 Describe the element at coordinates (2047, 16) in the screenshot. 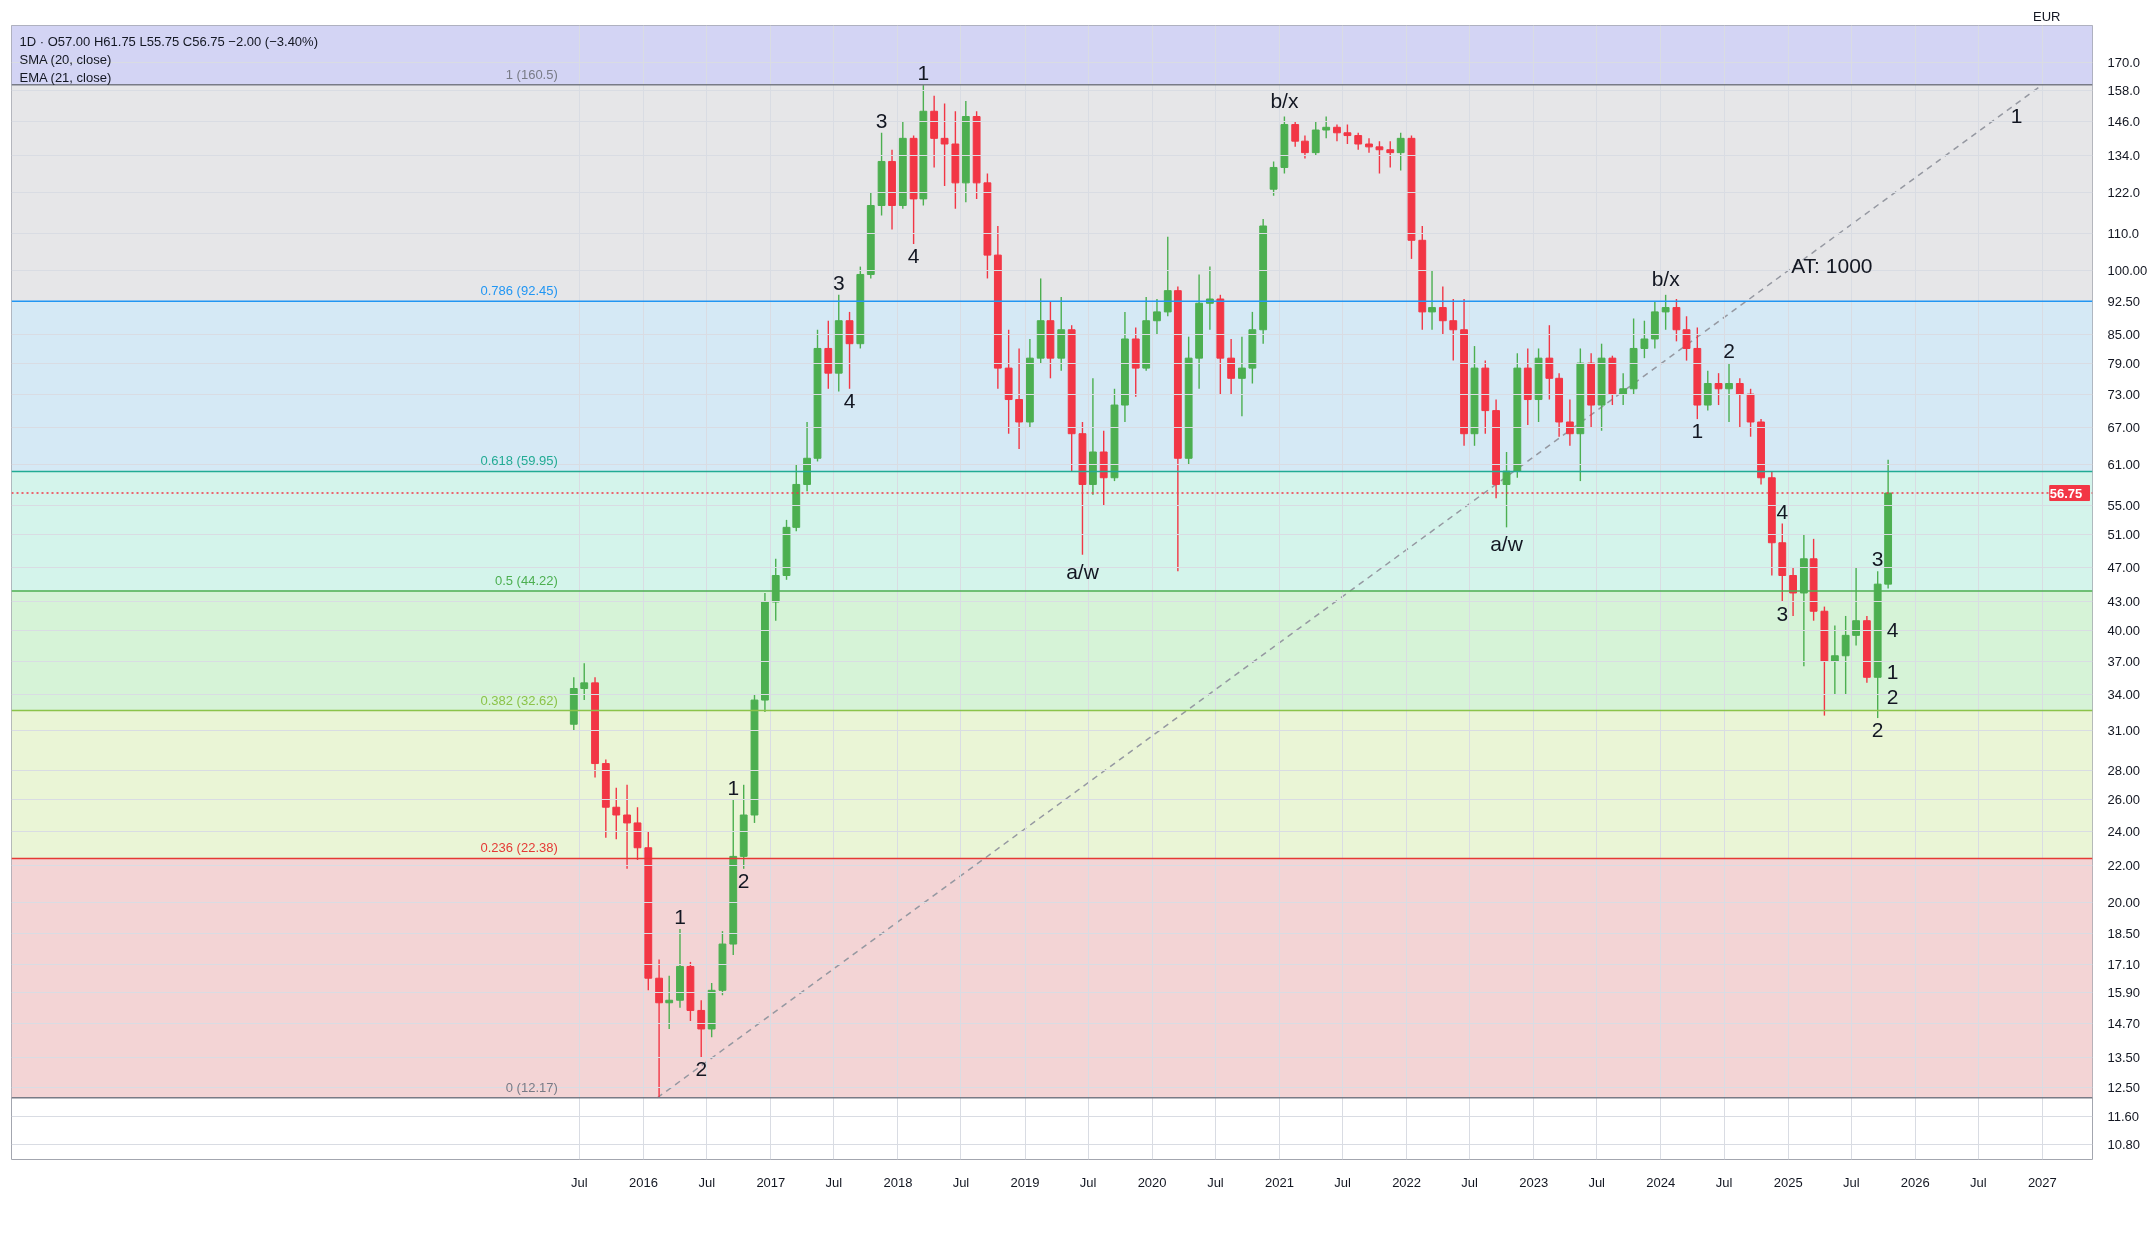

I see `y-axis-title: EUR` at that location.